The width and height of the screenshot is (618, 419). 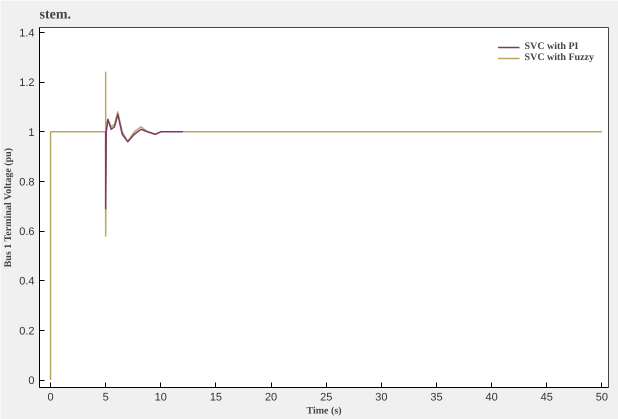 I want to click on y-tick-label: 1, so click(x=31, y=132).